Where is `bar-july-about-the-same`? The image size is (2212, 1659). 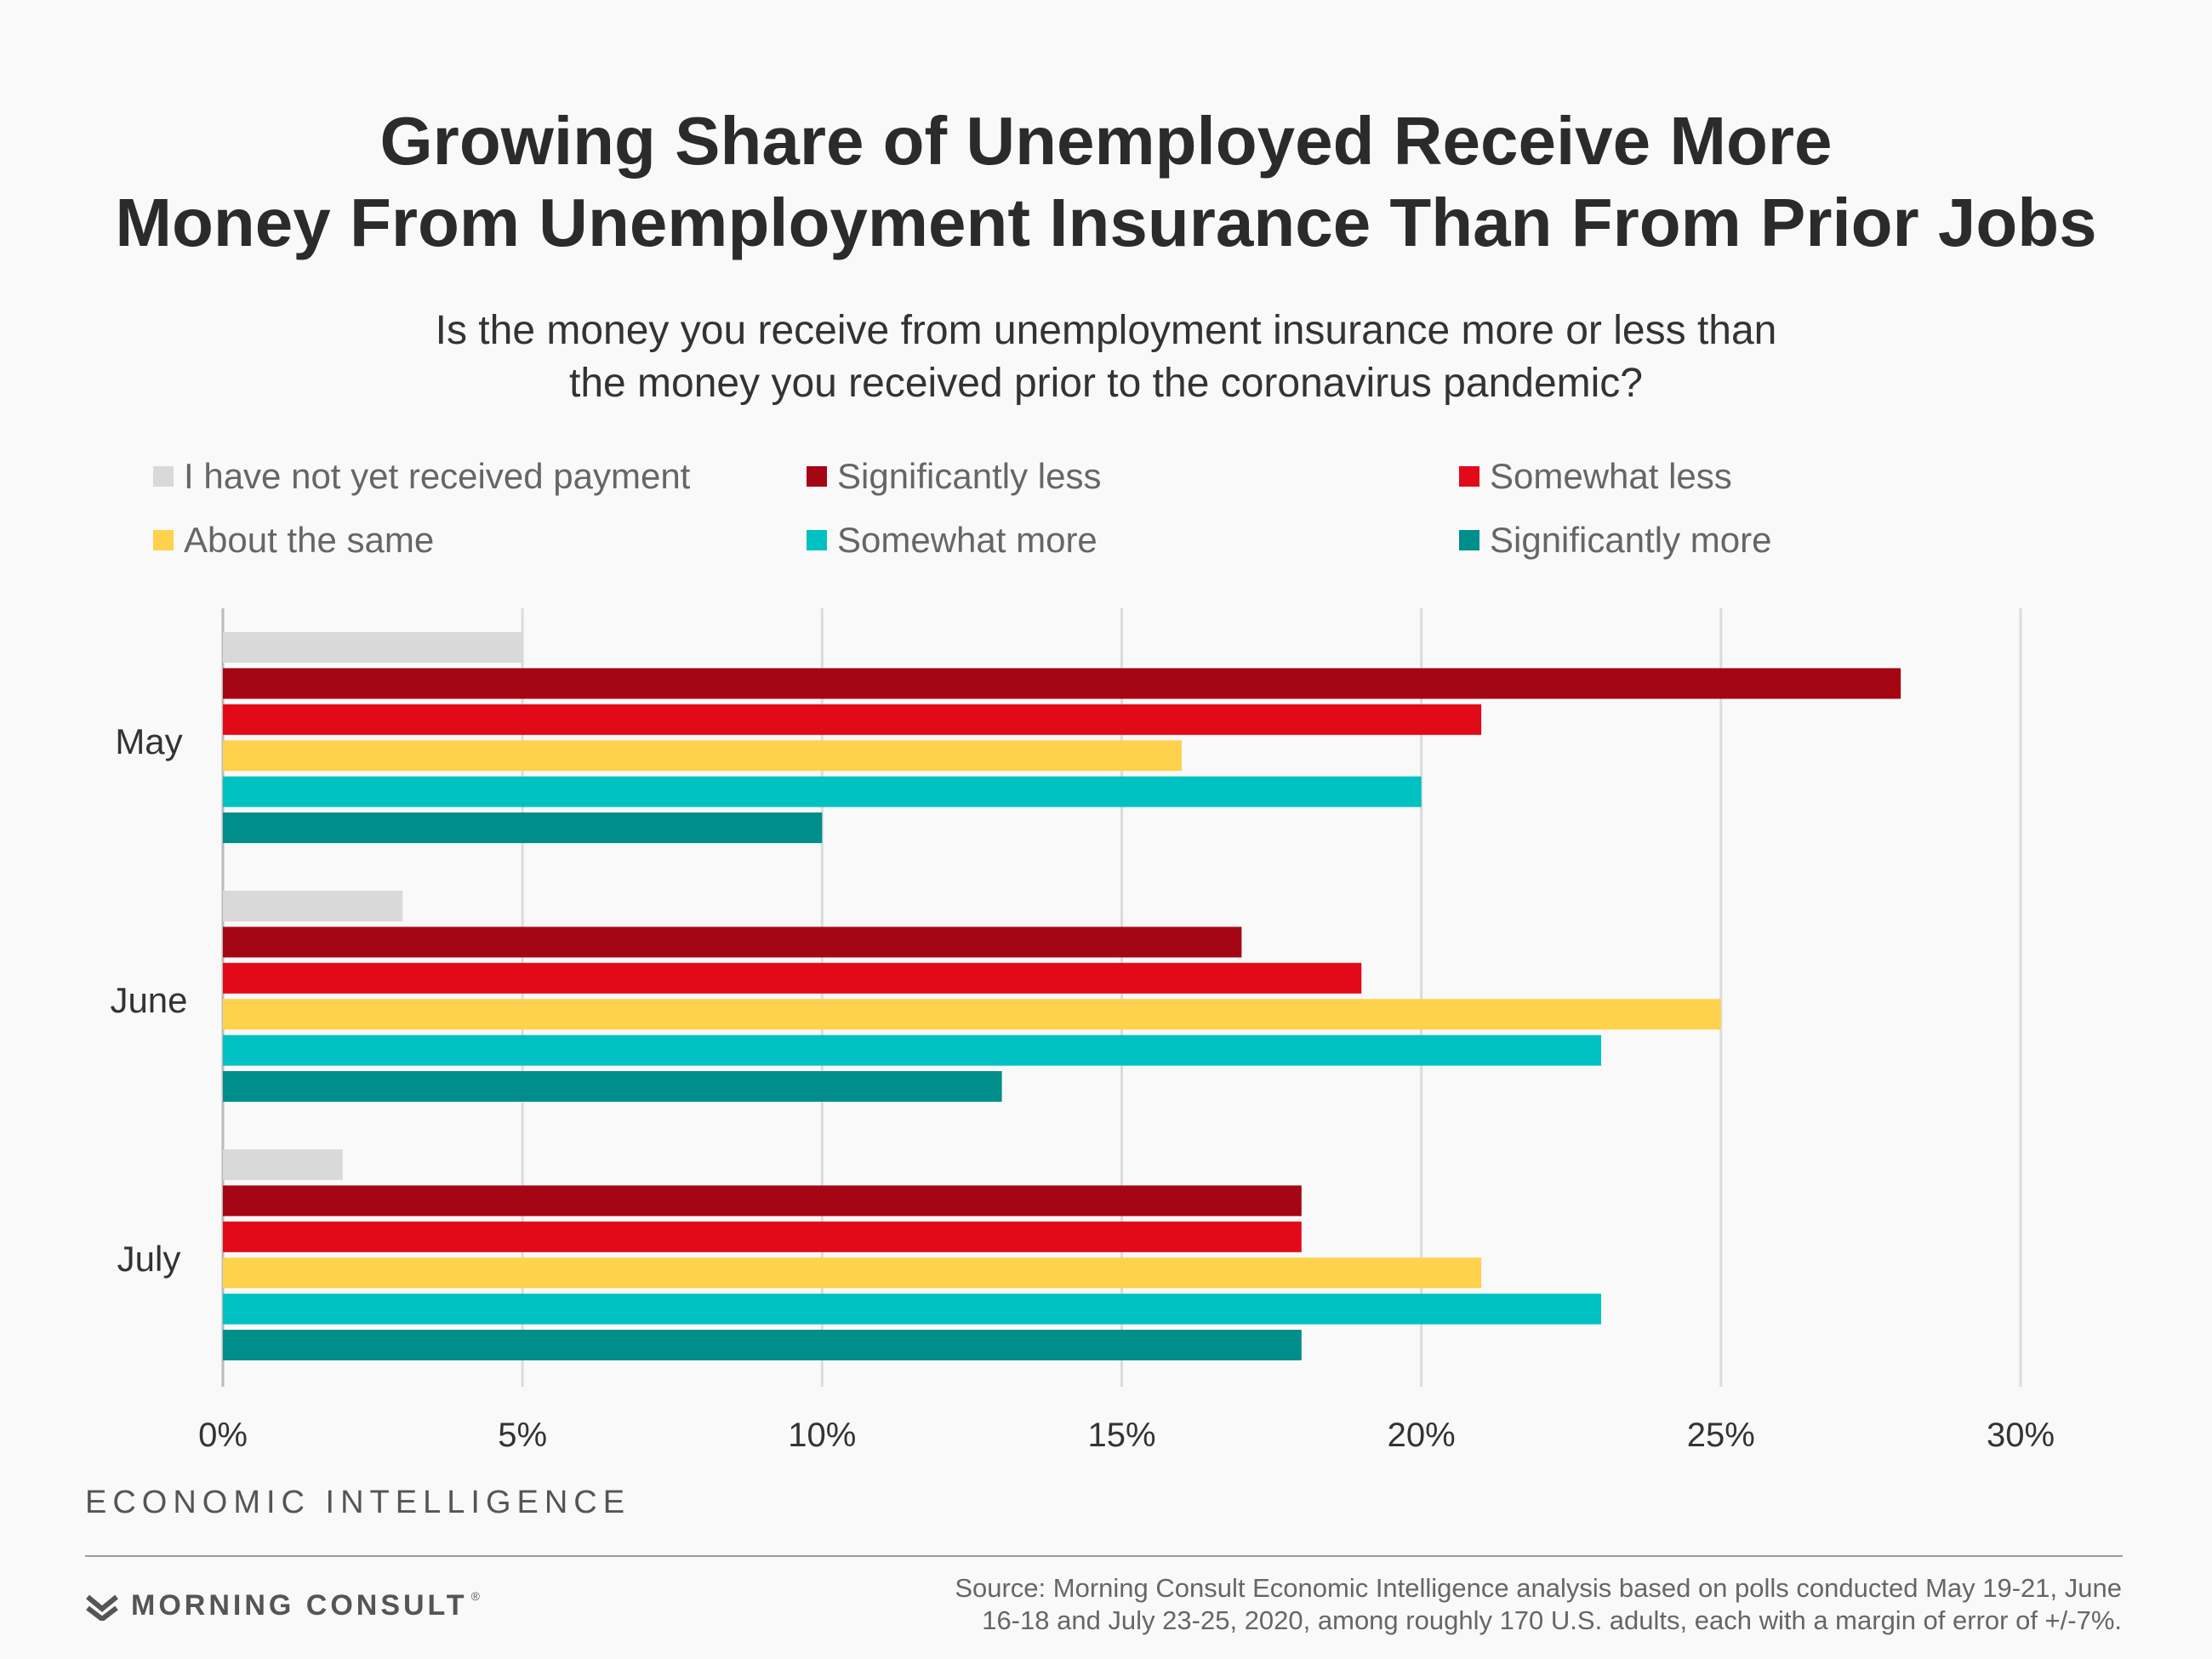
bar-july-about-the-same is located at coordinates (852, 1273).